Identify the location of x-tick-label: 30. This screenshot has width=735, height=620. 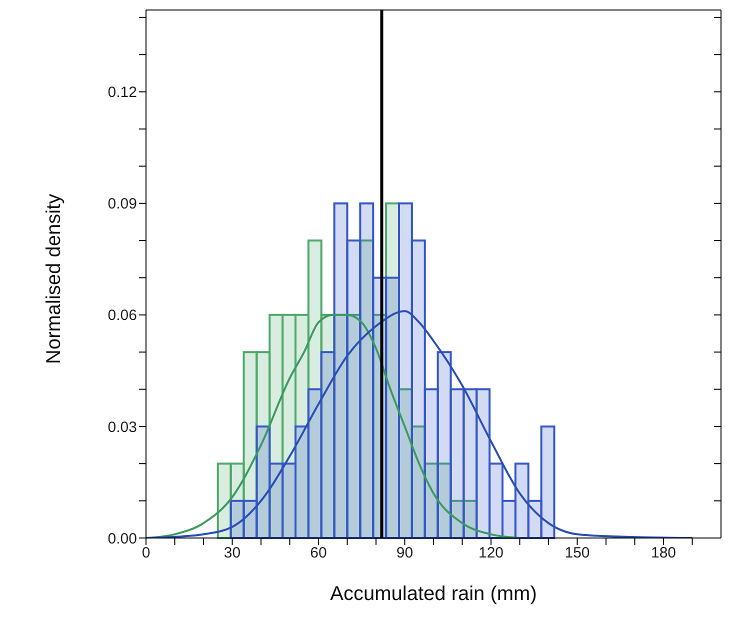
(232, 553).